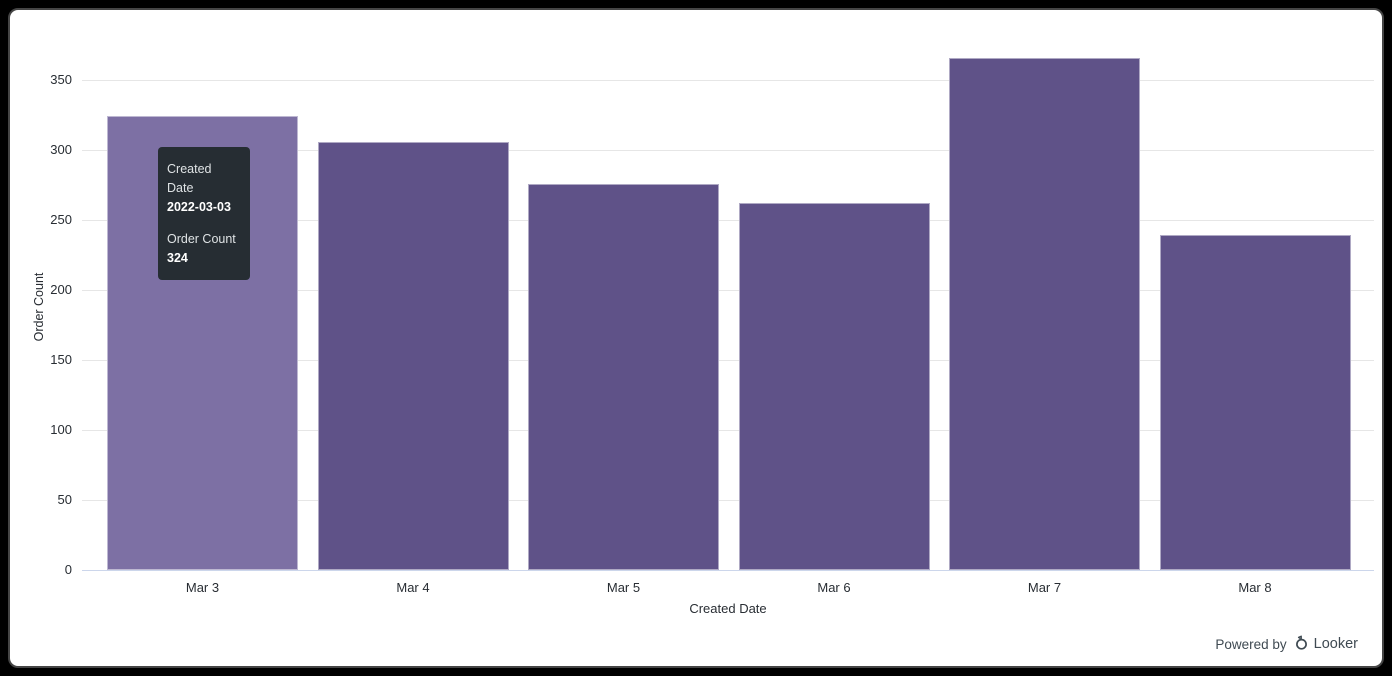 The image size is (1392, 676). I want to click on tooltip: Created Date 2022-03-03 Order Count 324, so click(204, 213).